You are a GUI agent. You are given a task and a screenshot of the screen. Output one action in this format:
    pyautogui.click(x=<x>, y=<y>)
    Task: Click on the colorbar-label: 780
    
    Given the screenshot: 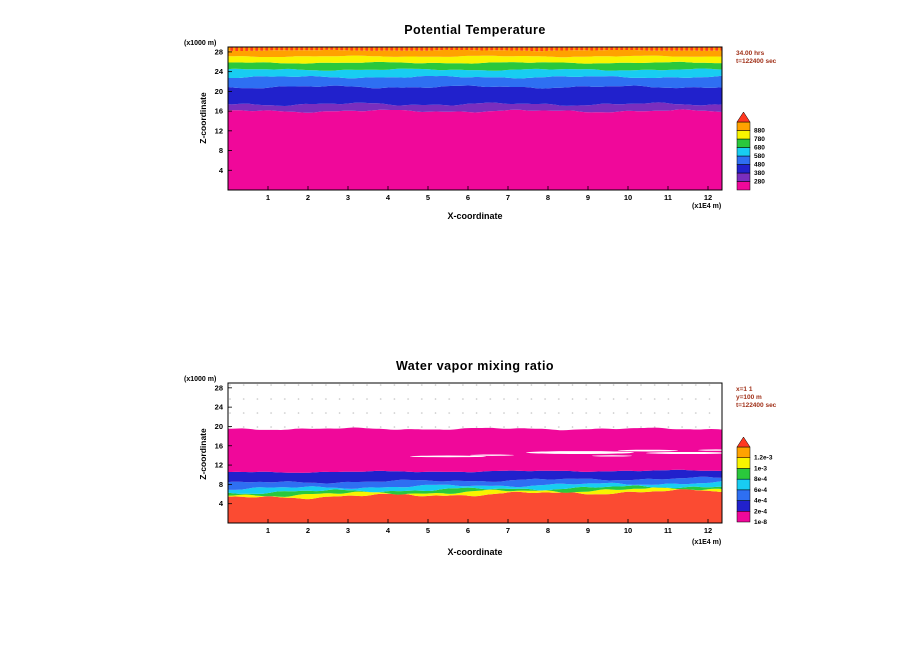 What is the action you would take?
    pyautogui.click(x=759, y=139)
    